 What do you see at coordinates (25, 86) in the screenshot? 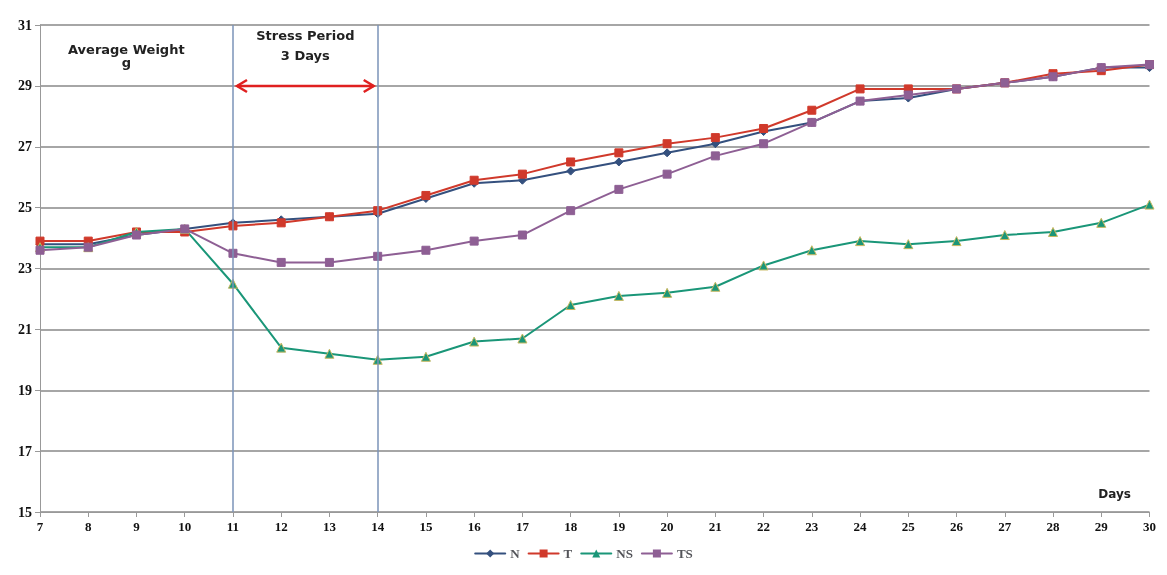
I see `y-tick-label: 29` at bounding box center [25, 86].